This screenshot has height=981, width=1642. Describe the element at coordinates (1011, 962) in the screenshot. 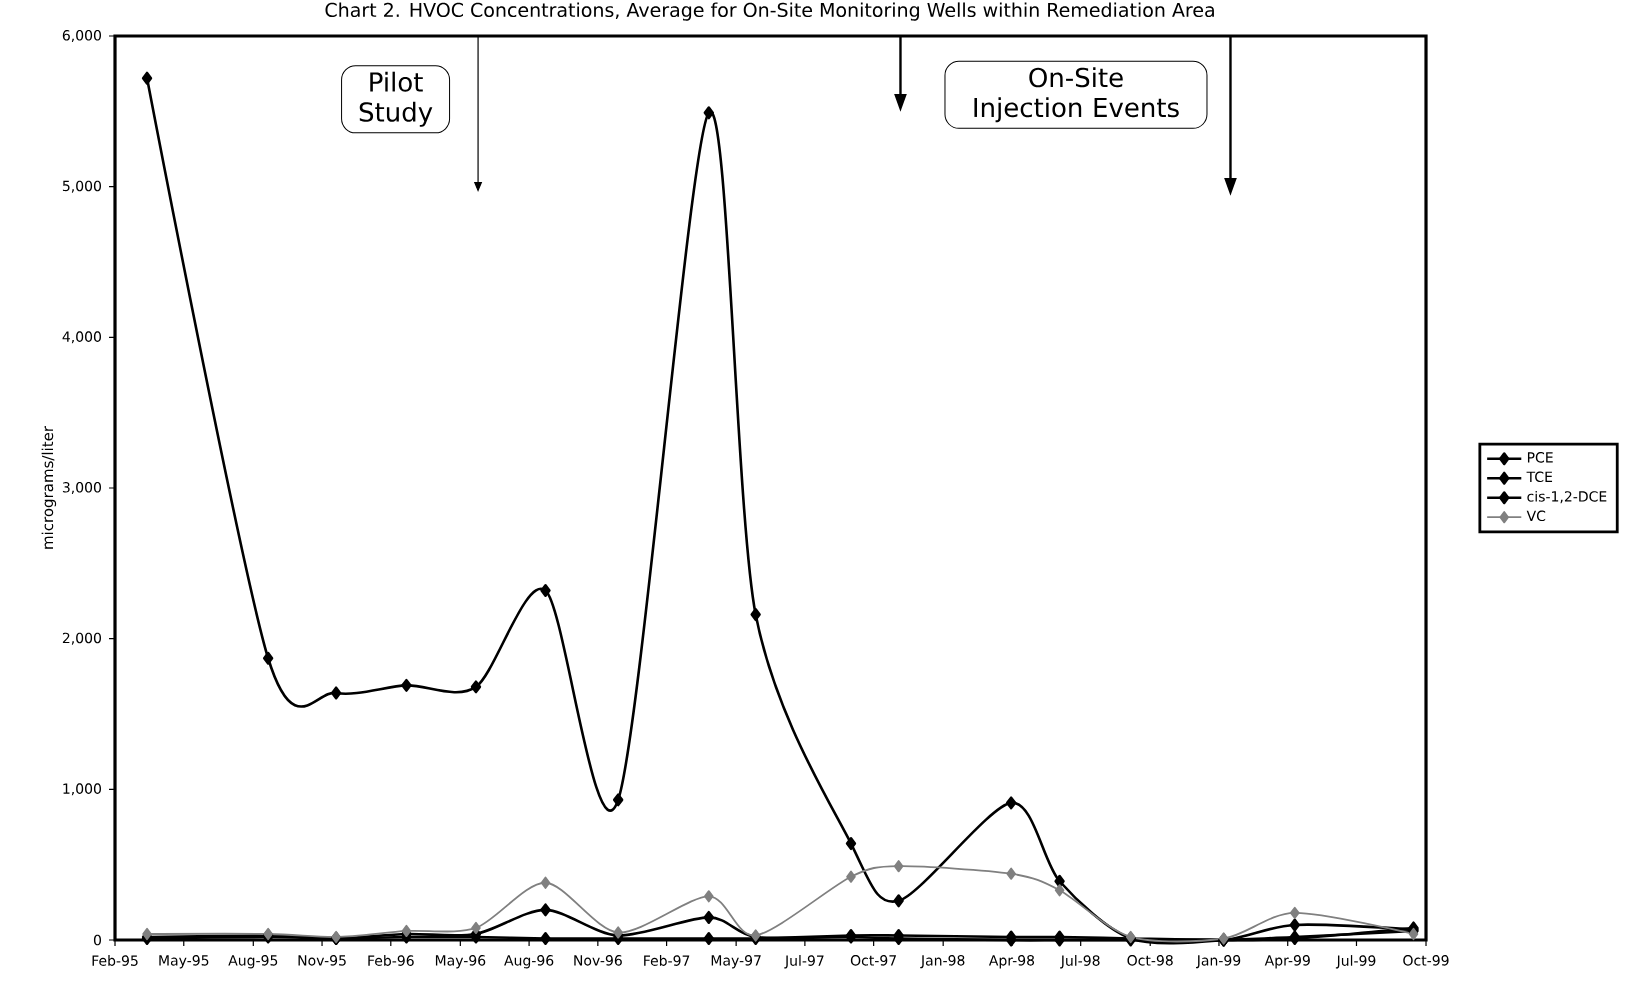

I see `x-tick-label: Apr-98` at that location.